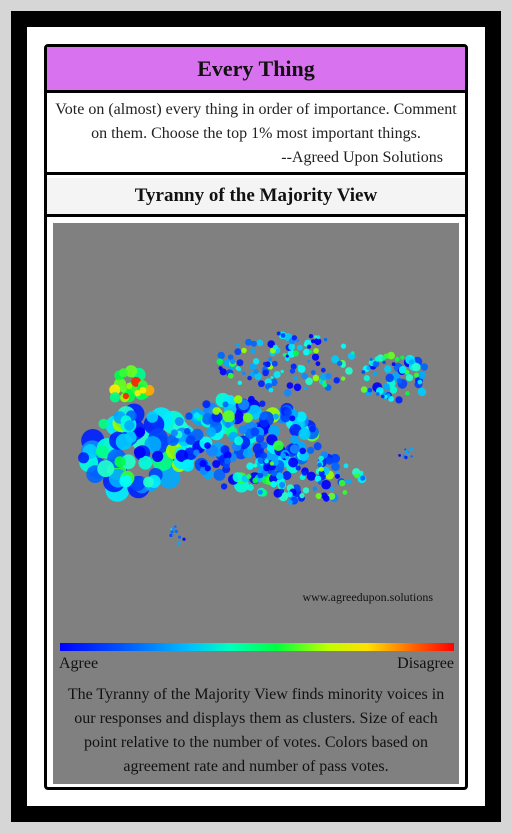 The width and height of the screenshot is (512, 833). I want to click on watermark-url: www.agreedupon.solutions, so click(367, 597).